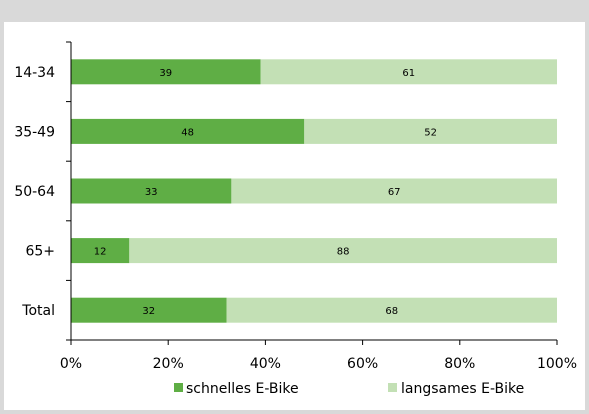 The width and height of the screenshot is (589, 414). What do you see at coordinates (71, 364) in the screenshot?
I see `x-tick-label: 0%` at bounding box center [71, 364].